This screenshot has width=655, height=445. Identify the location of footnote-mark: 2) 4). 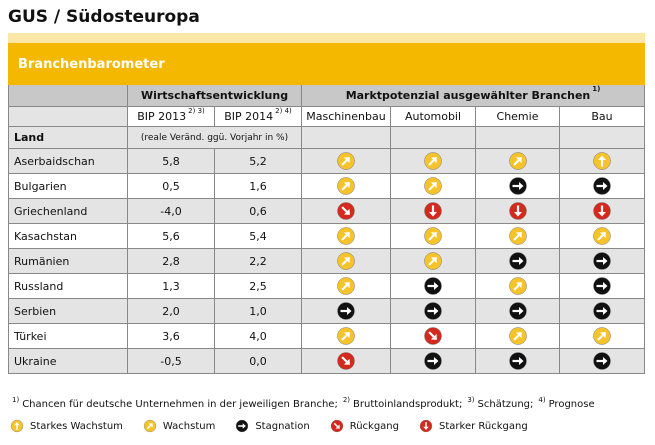
(283, 111).